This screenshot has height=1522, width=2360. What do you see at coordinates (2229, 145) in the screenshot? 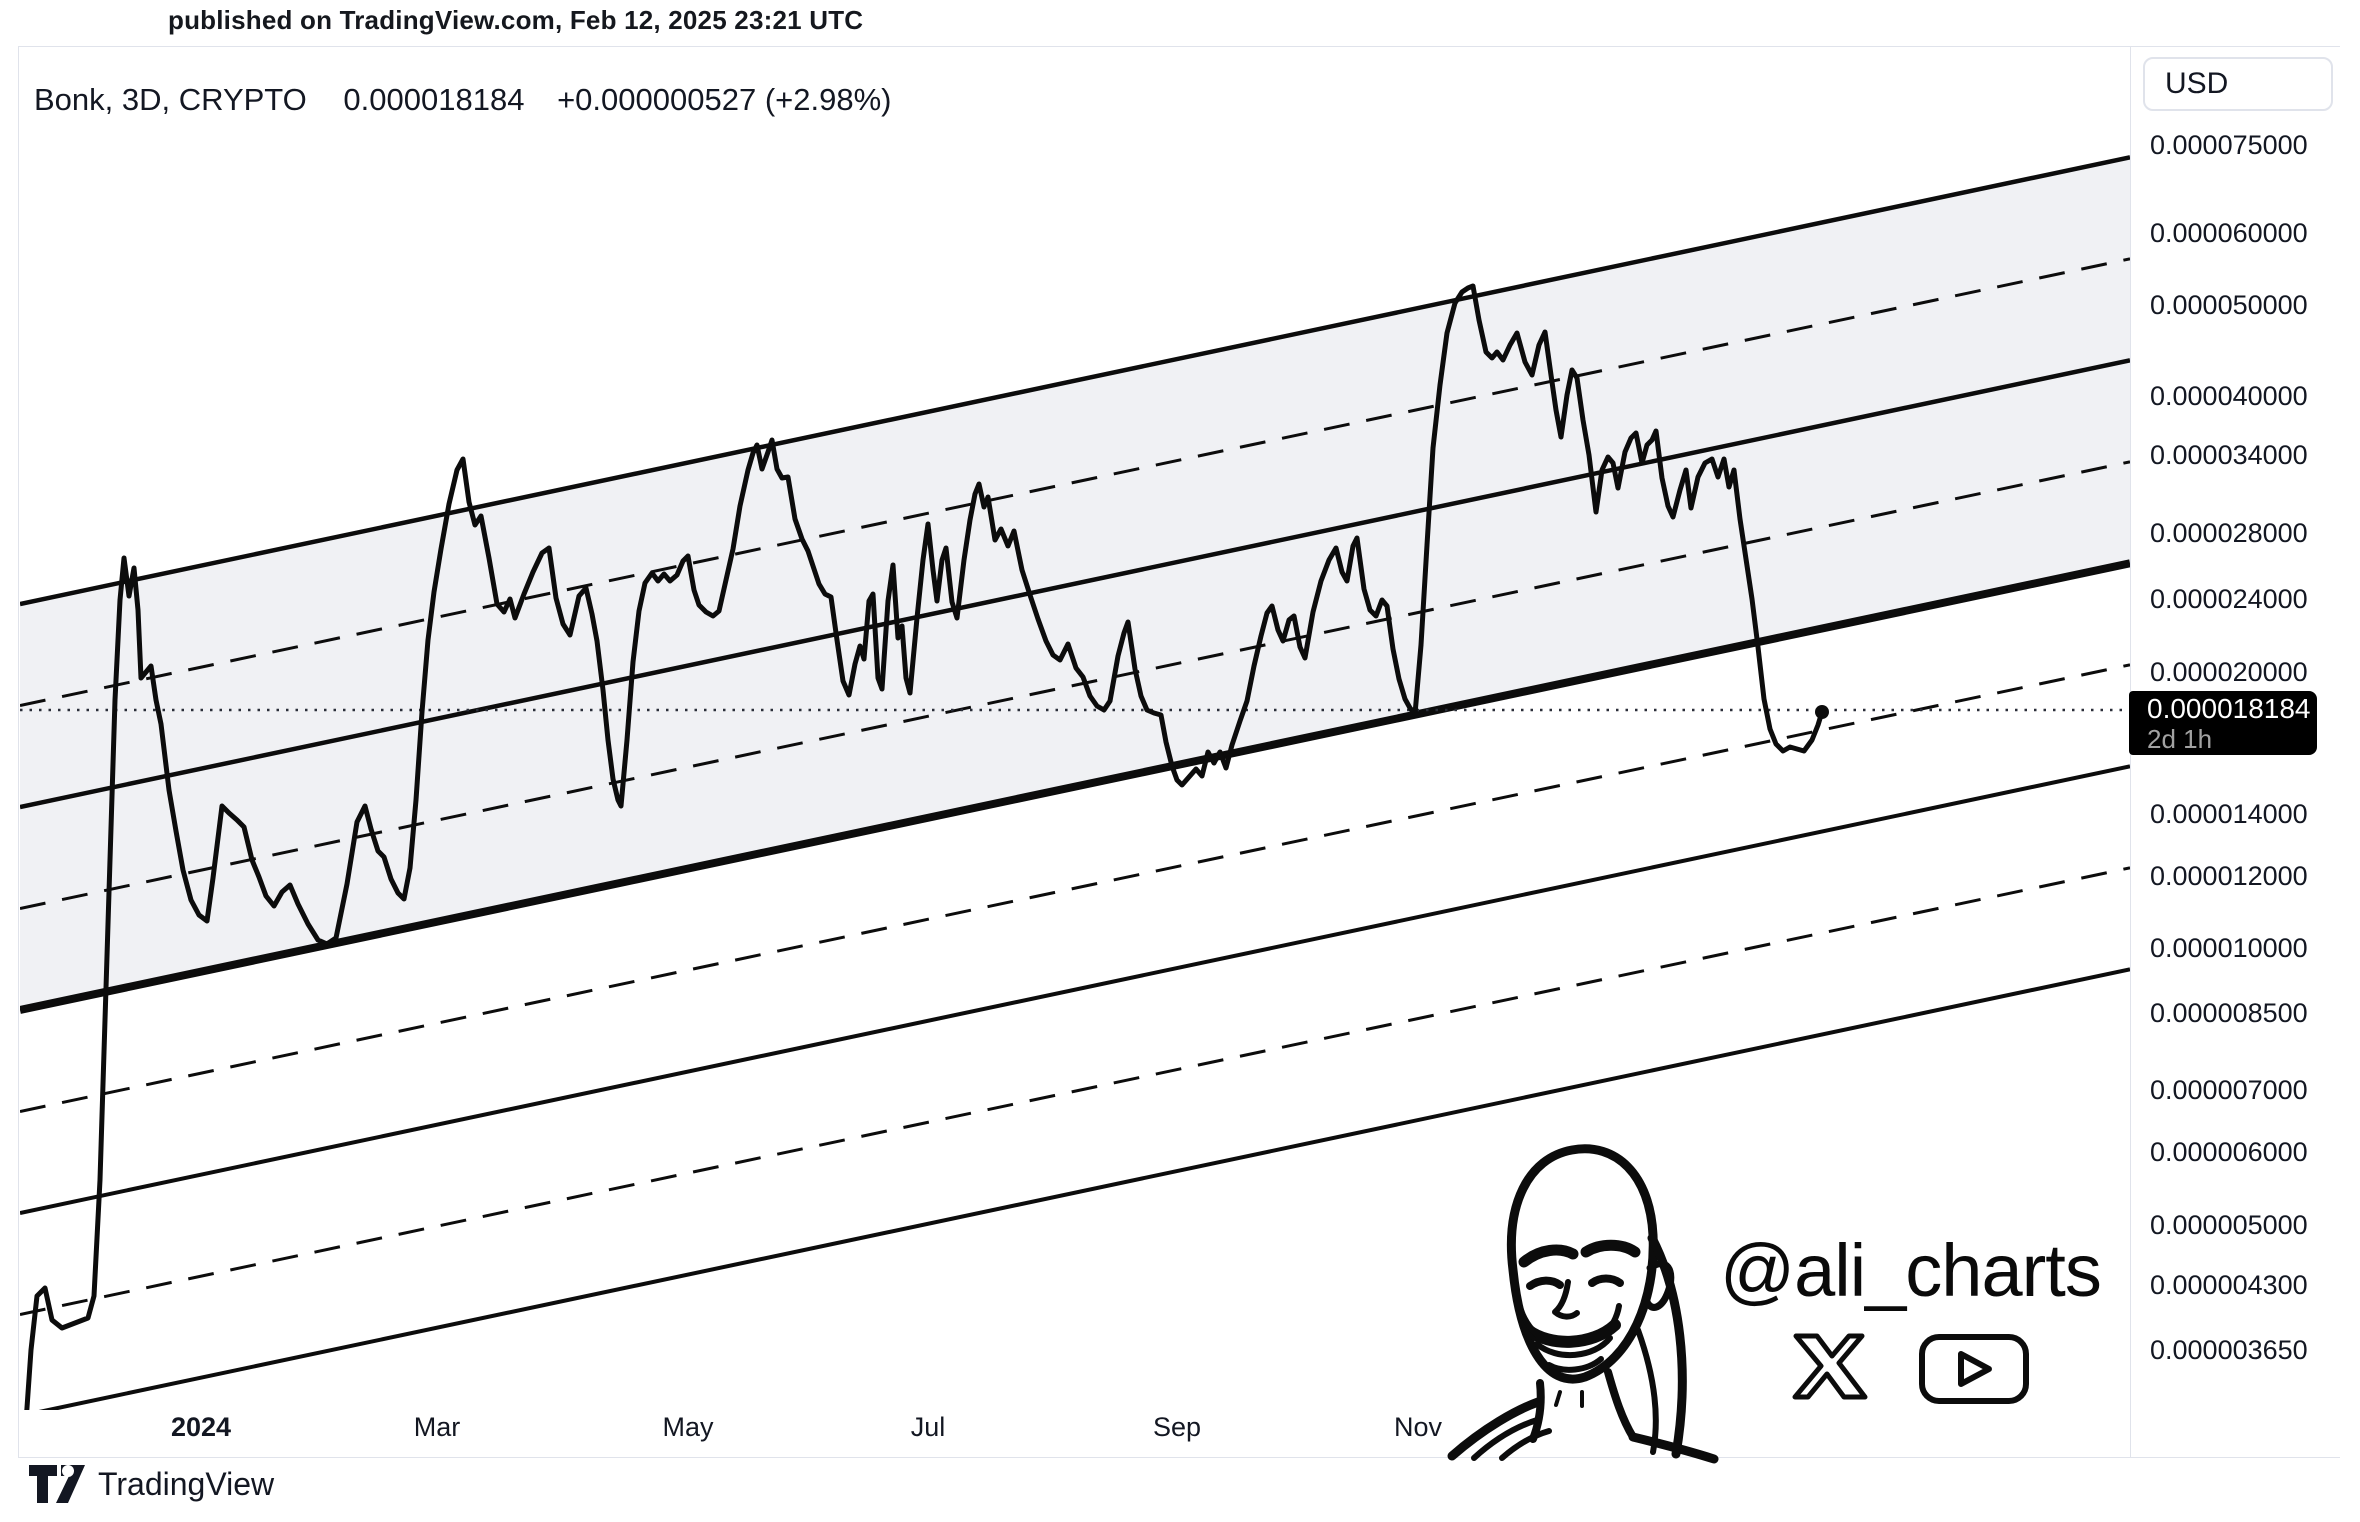
I see `price-tick-label: 0.000075000` at bounding box center [2229, 145].